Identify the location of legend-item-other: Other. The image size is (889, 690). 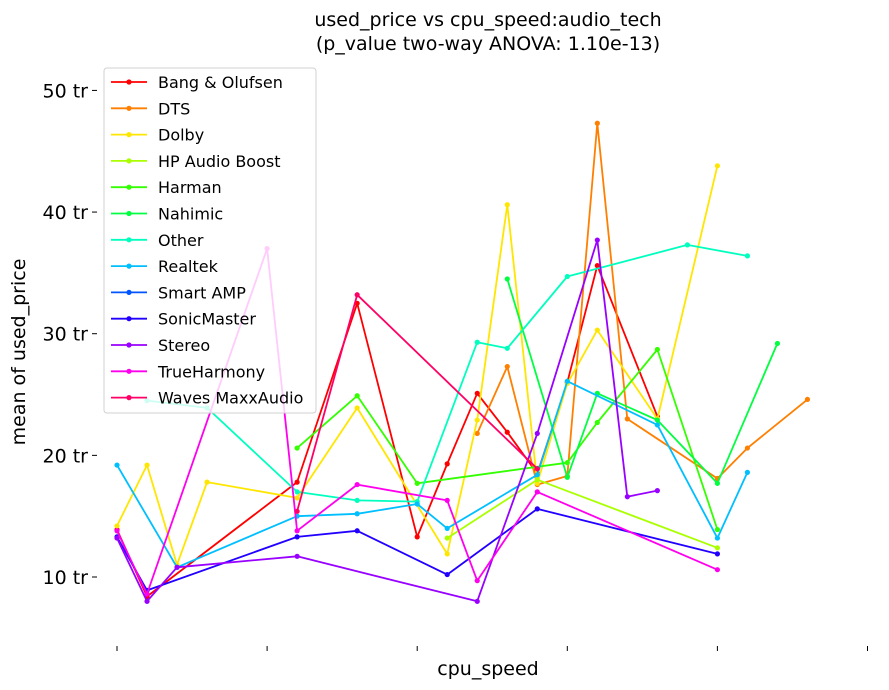
(157, 240).